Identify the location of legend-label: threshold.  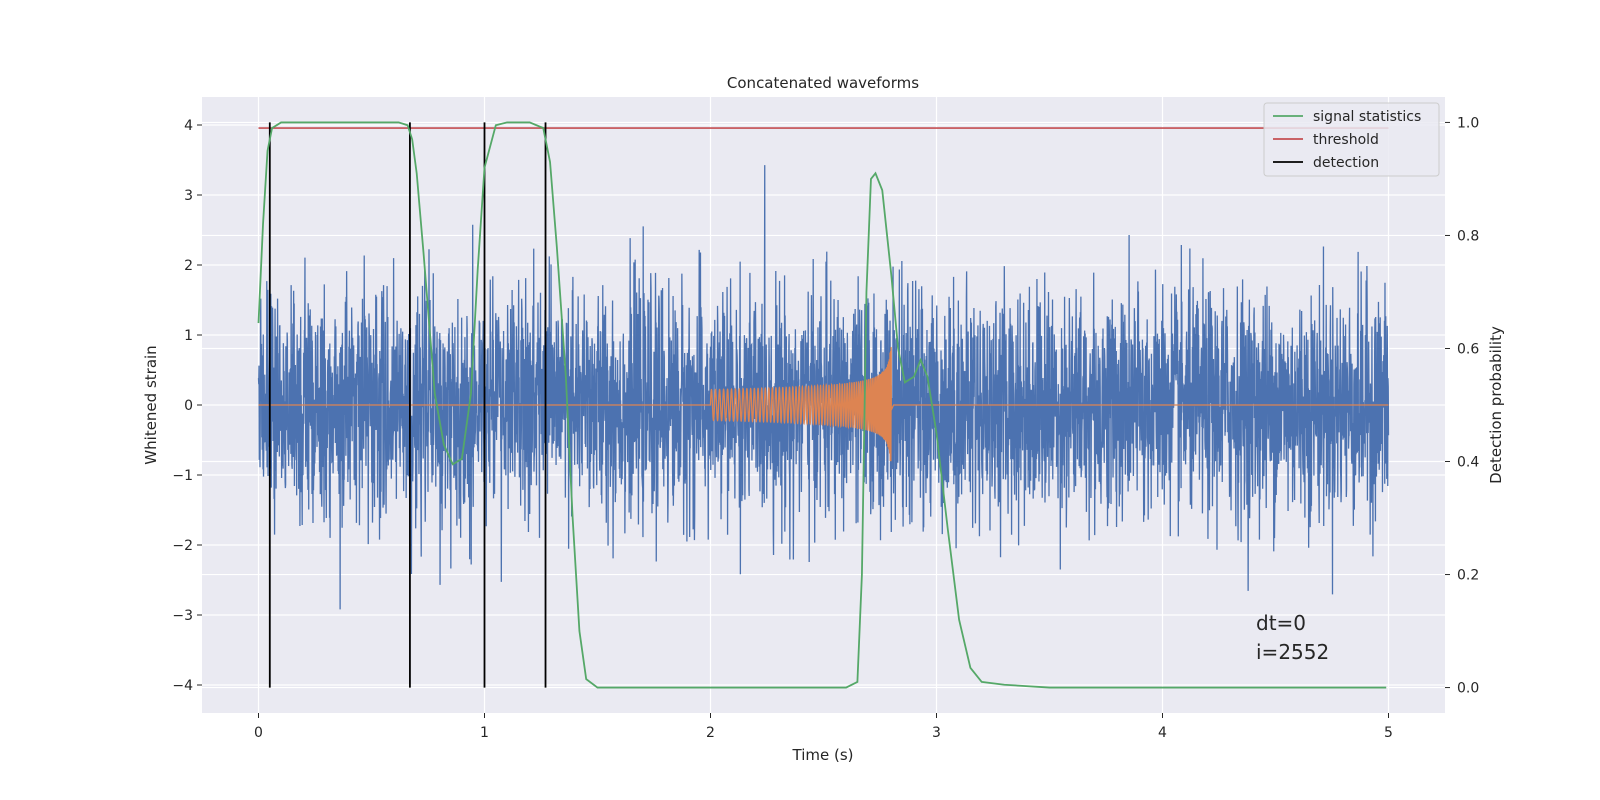
(1346, 140).